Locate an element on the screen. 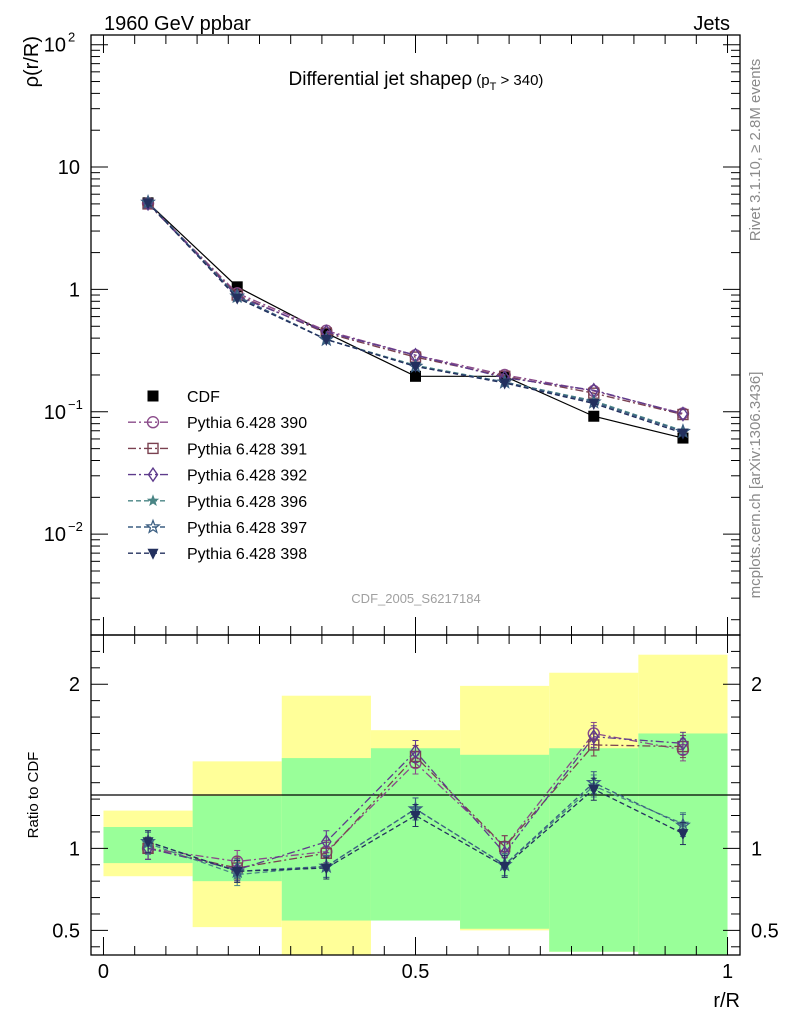  legend-entry-label: Pythia 6.428 392 is located at coordinates (247, 476).